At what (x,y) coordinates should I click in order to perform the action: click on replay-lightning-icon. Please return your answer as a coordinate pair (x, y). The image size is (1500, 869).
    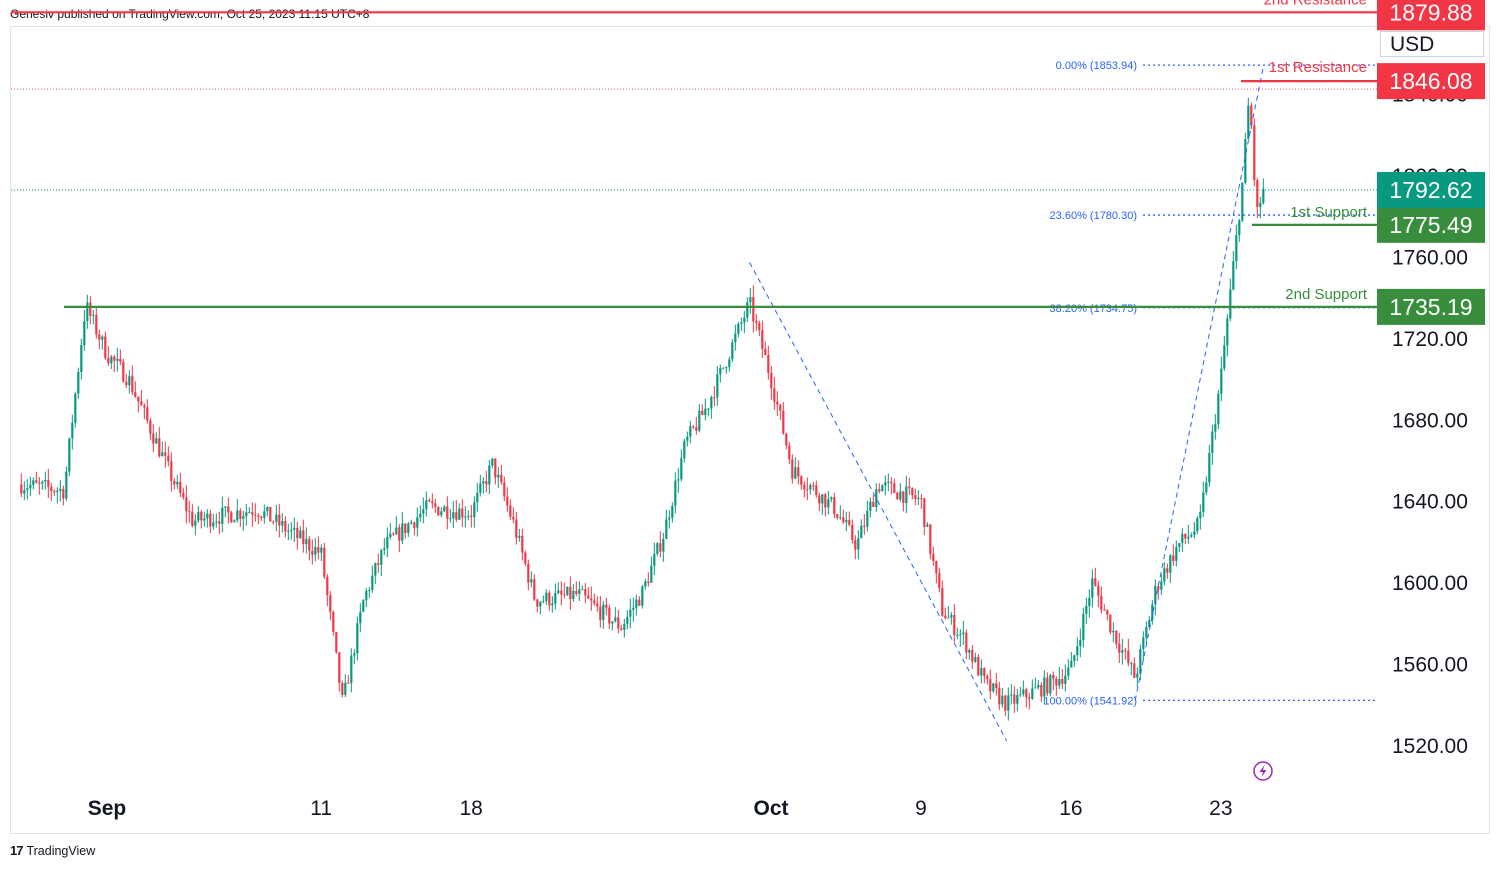
    Looking at the image, I should click on (1263, 771).